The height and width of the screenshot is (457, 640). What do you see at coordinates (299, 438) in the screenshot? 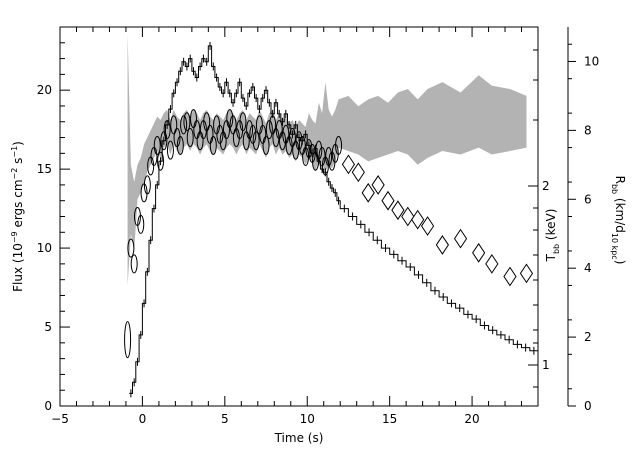
I see `x-axis-title: Time (s)` at bounding box center [299, 438].